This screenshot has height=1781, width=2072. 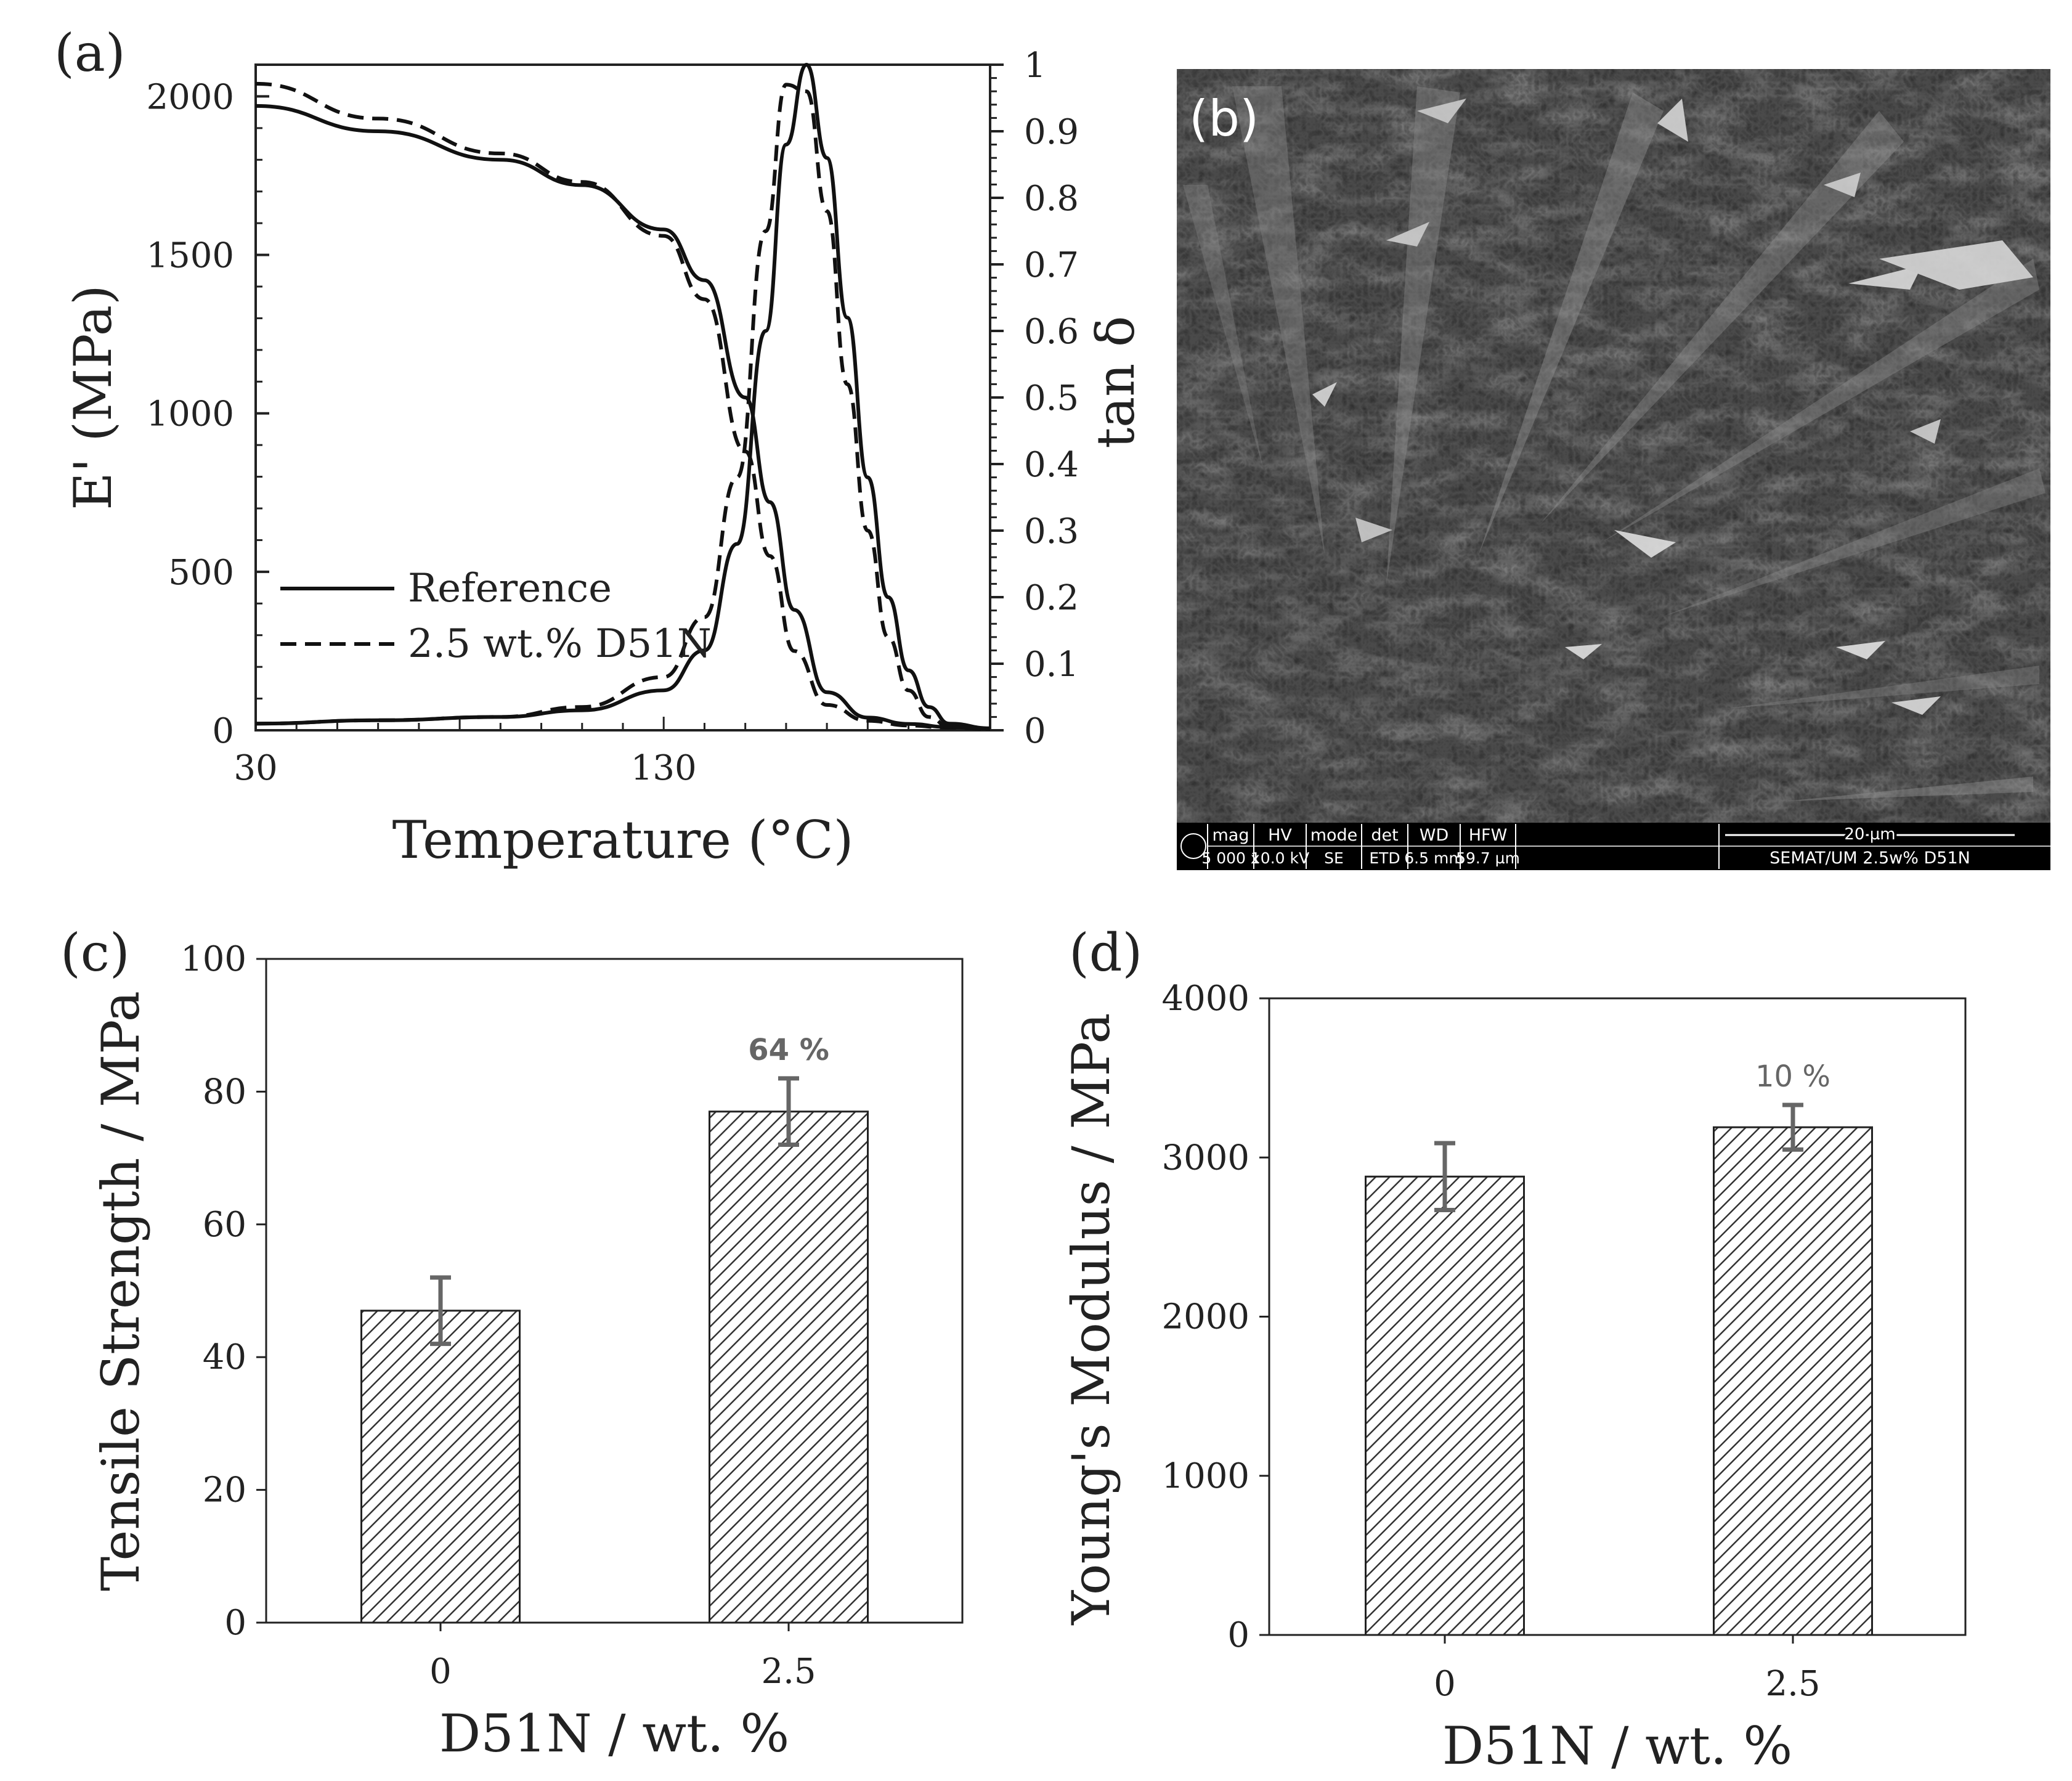 I want to click on y2-tick-label-a: 0, so click(x=1035, y=731).